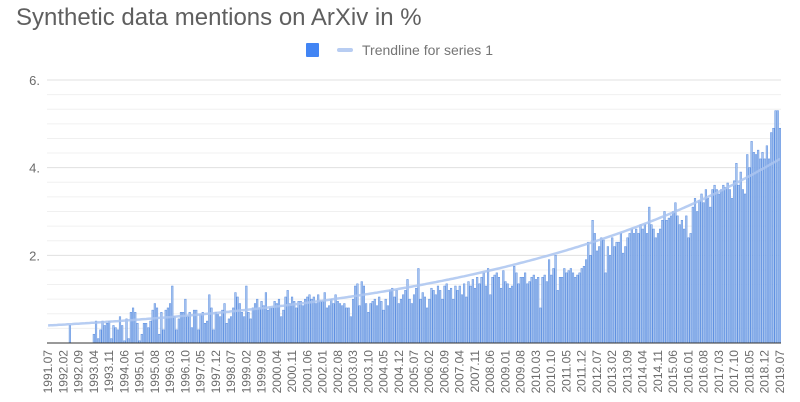 This screenshot has height=402, width=800. What do you see at coordinates (109, 371) in the screenshot?
I see `x-tick-label: 1993.11` at bounding box center [109, 371].